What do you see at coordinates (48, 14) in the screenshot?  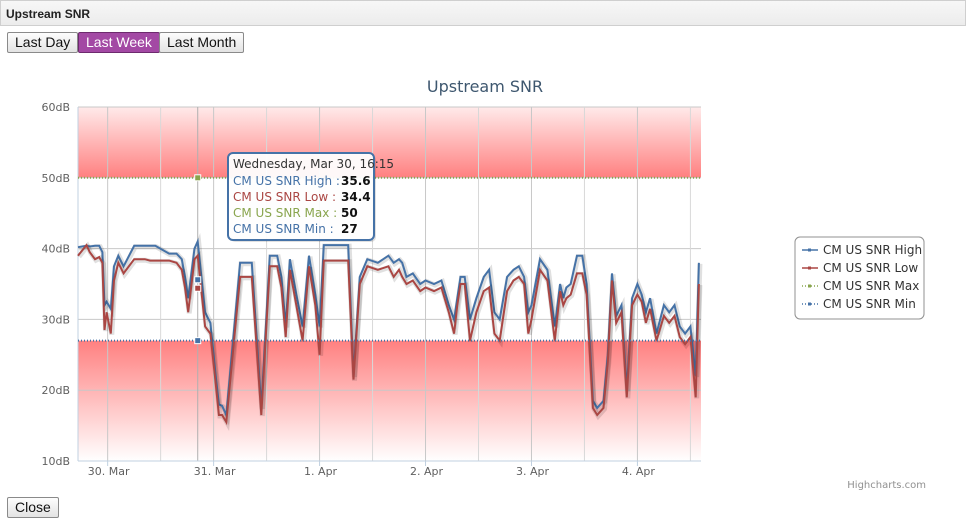 I see `dialog-title: Upstream SNR` at bounding box center [48, 14].